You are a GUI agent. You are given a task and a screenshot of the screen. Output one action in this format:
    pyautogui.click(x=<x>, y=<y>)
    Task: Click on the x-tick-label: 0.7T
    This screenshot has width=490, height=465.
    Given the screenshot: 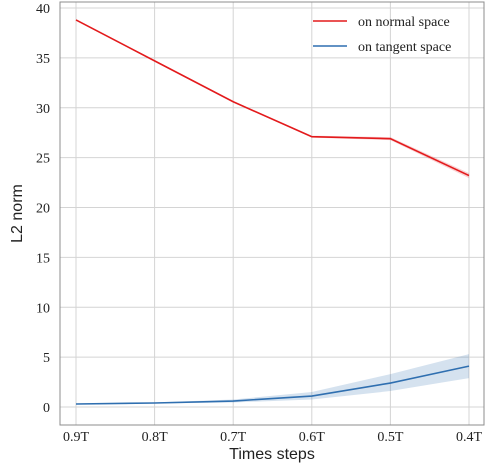 What is the action you would take?
    pyautogui.click(x=233, y=437)
    